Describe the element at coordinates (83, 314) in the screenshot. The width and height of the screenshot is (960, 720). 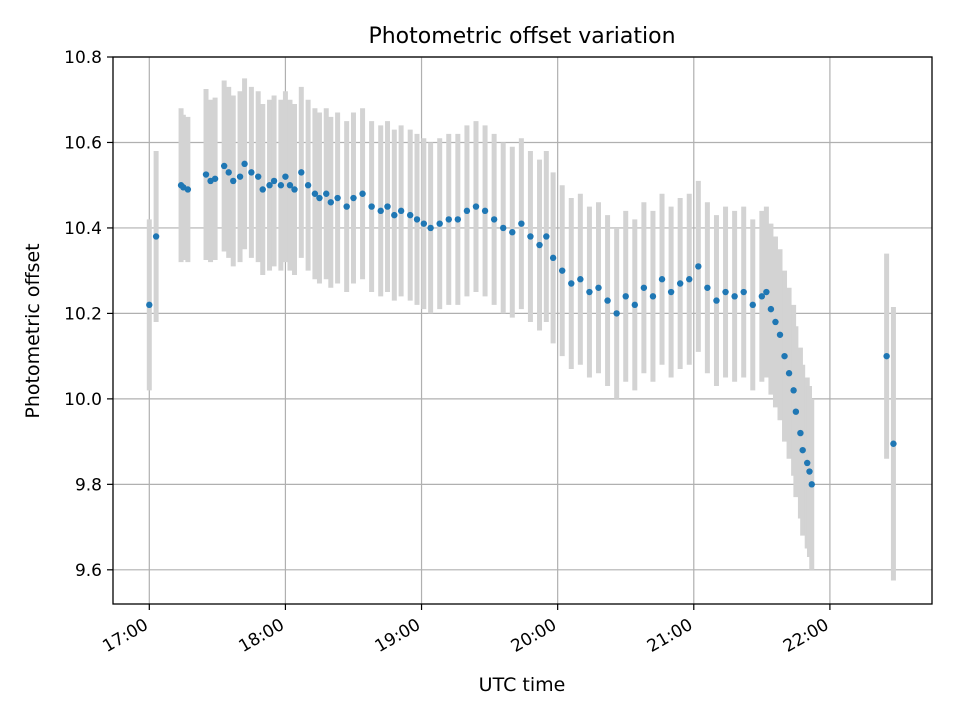
I see `y-tick-label: 10.2` at that location.